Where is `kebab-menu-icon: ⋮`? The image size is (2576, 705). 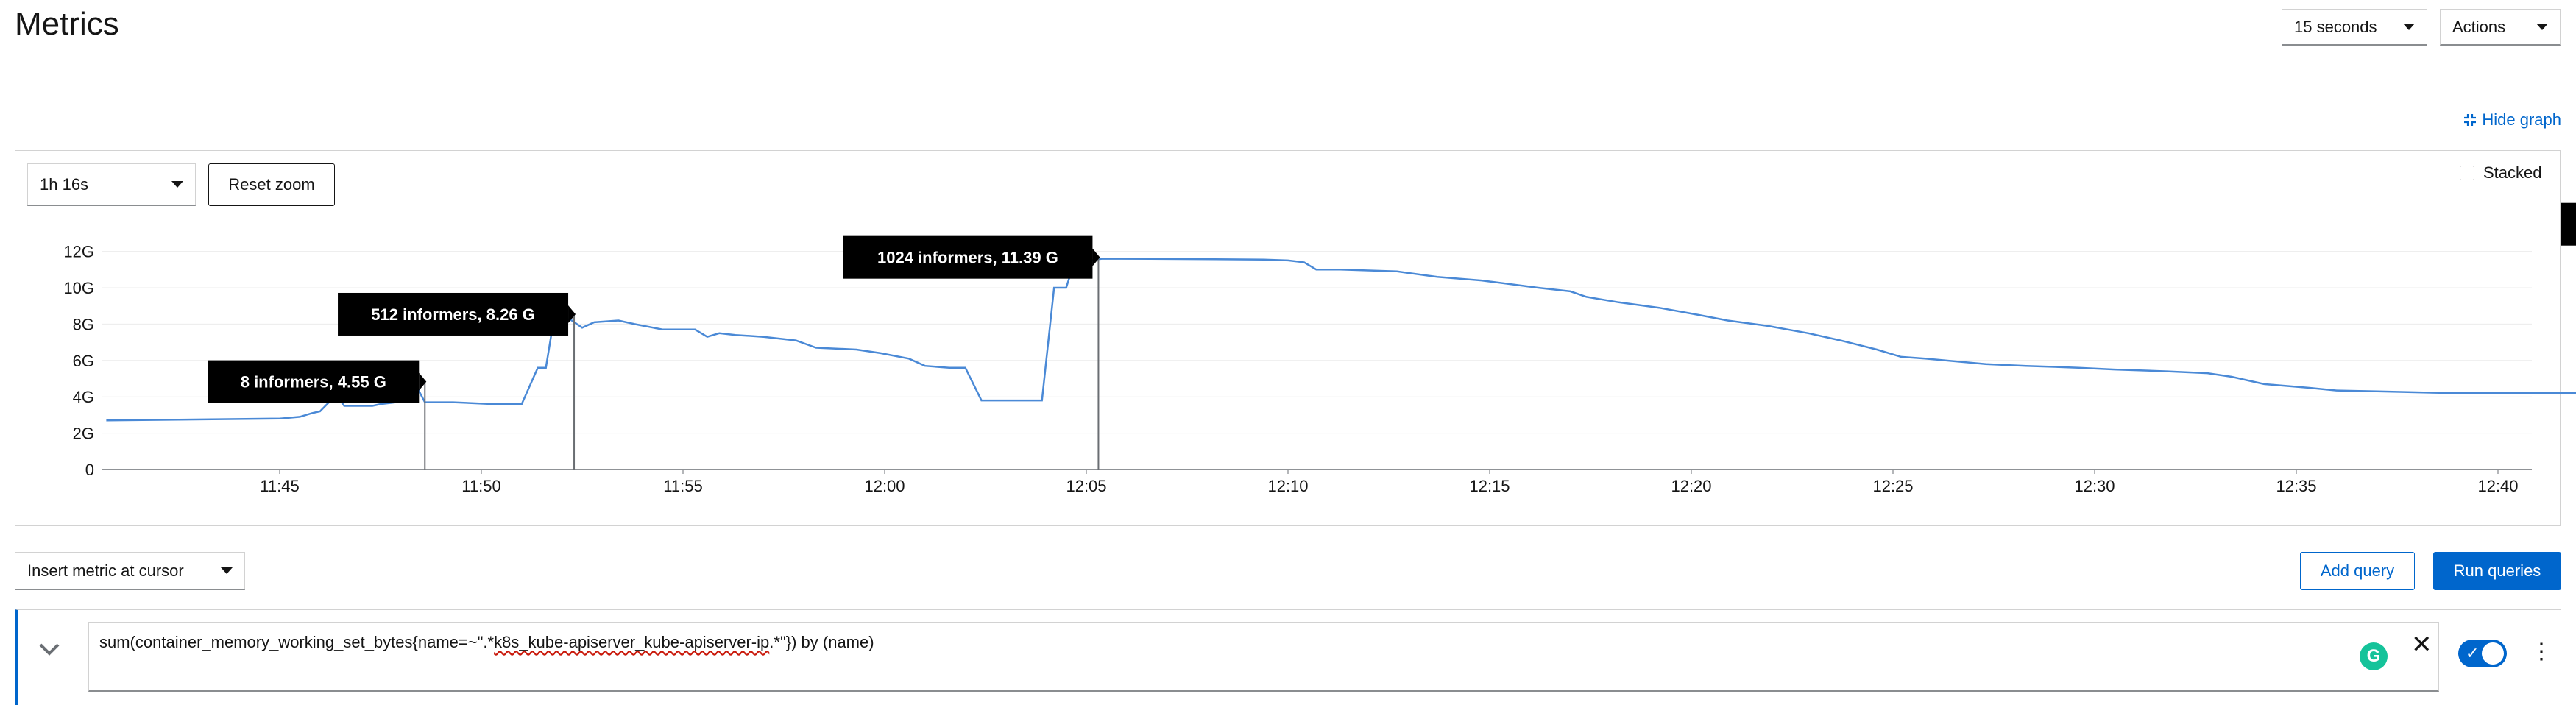 kebab-menu-icon: ⋮ is located at coordinates (2541, 652).